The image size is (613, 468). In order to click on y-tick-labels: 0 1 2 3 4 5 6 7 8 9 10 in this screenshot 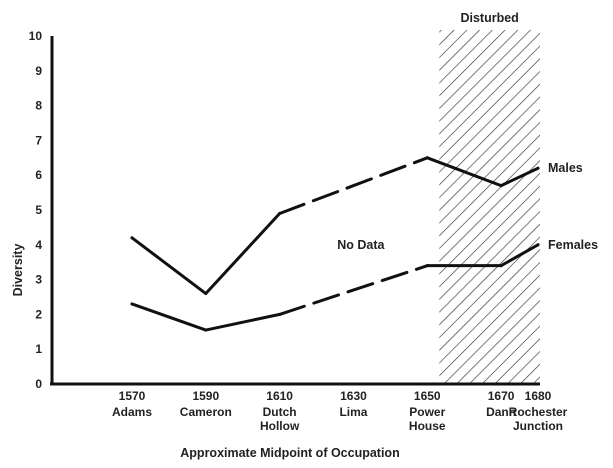, I will do `click(36, 210)`.